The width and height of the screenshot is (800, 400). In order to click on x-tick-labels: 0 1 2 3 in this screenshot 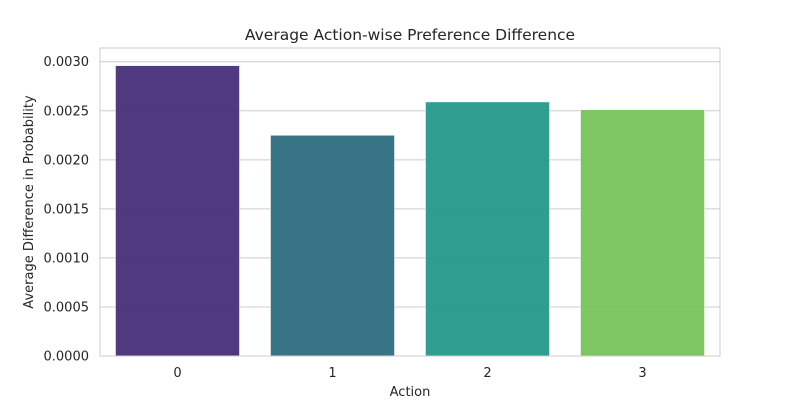, I will do `click(409, 373)`.